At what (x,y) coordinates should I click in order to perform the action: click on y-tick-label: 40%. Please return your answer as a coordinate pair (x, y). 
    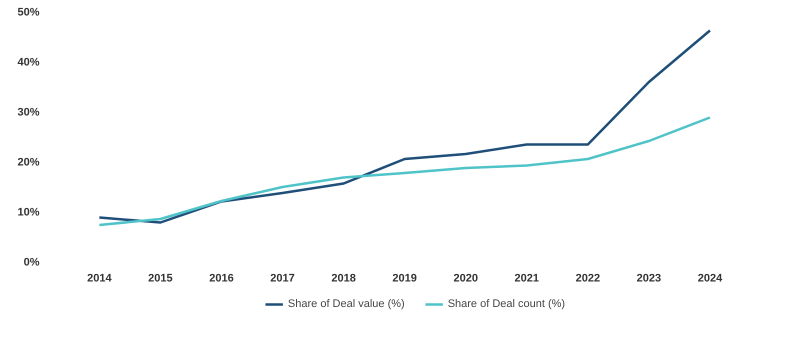
    Looking at the image, I should click on (28, 62).